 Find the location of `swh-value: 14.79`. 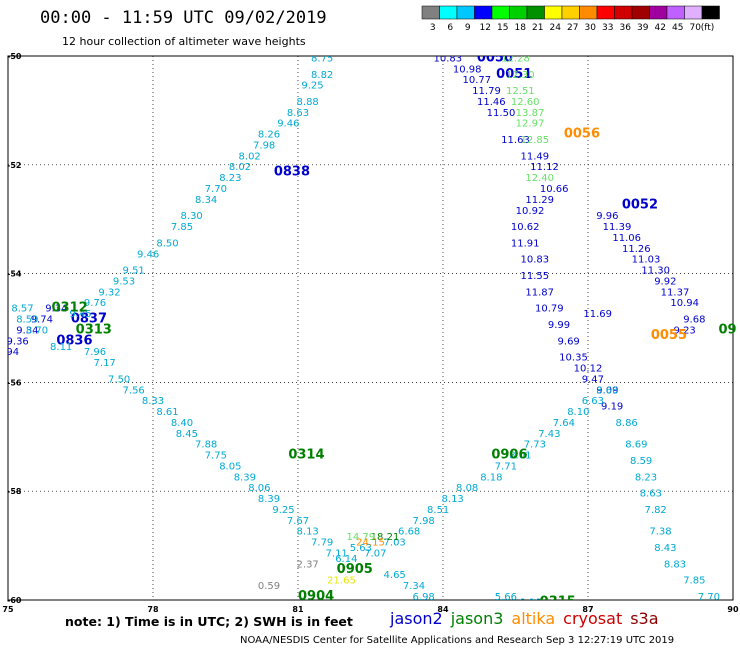

swh-value: 14.79 is located at coordinates (361, 537).